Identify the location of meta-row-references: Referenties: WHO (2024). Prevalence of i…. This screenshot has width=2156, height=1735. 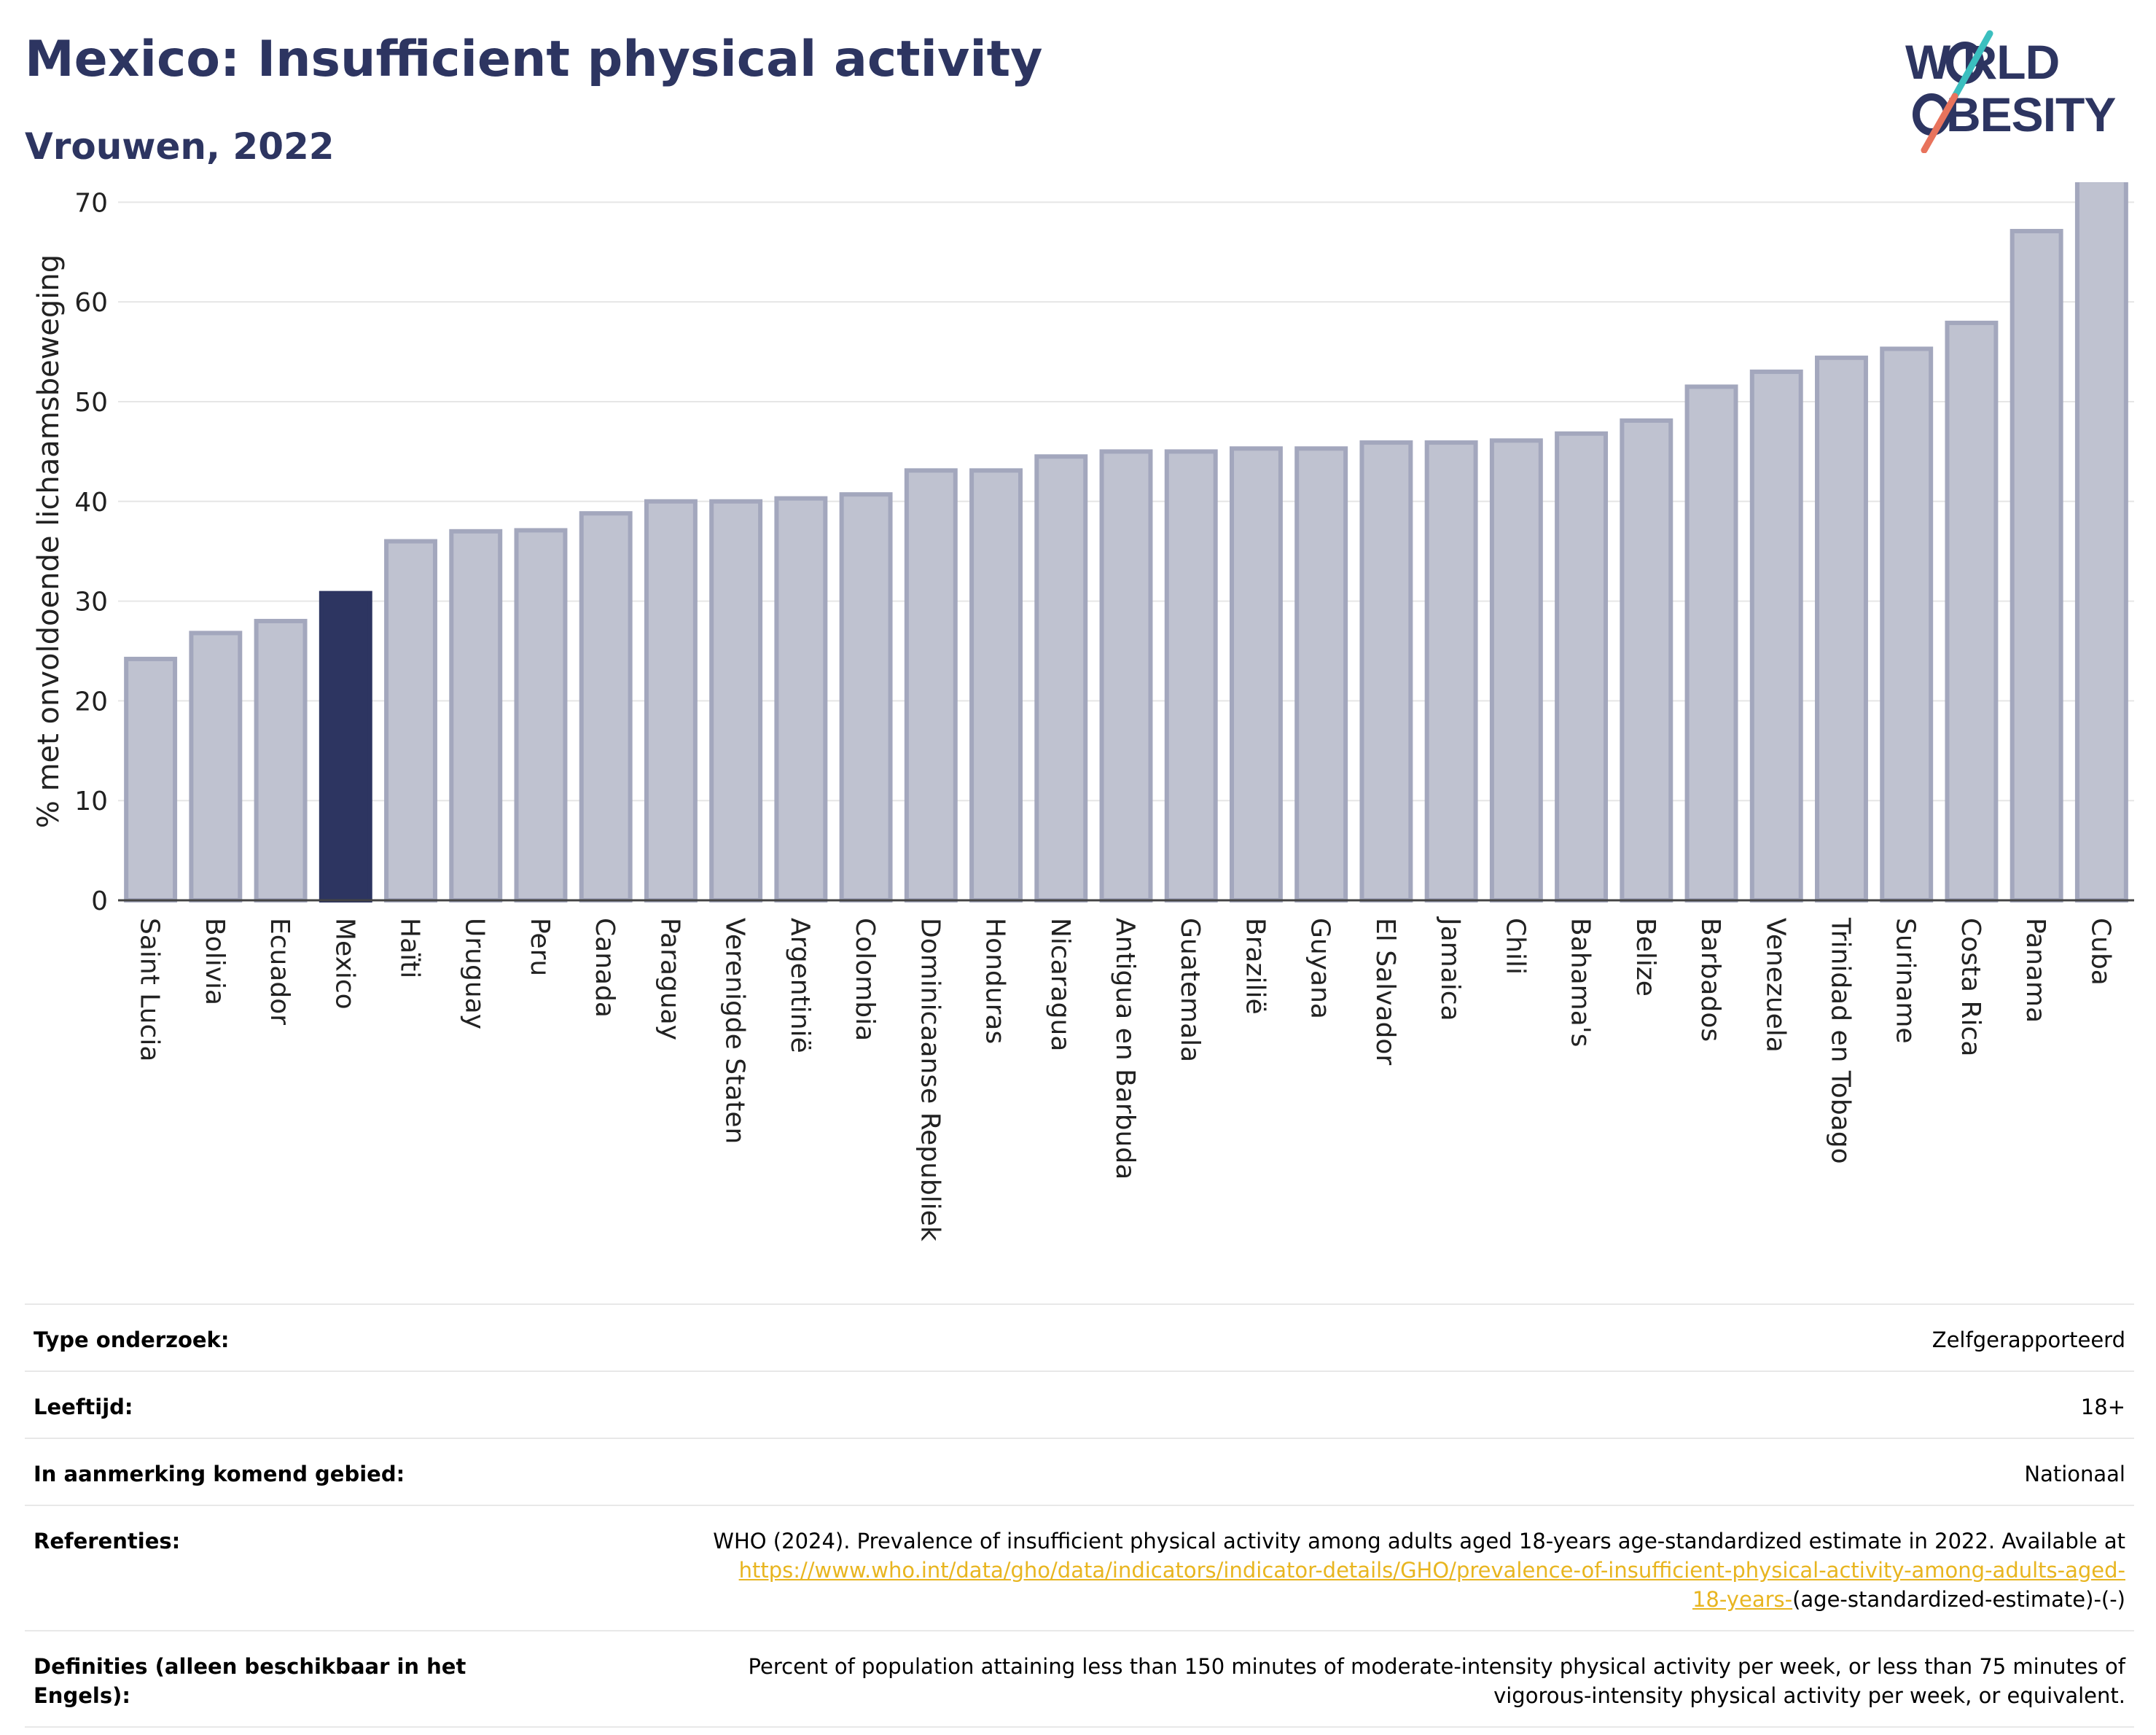
(1079, 1568).